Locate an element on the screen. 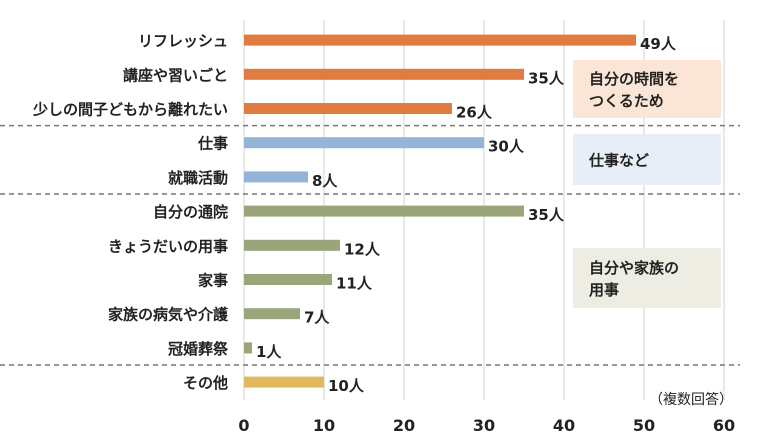  value-label: 10人 is located at coordinates (346, 386).